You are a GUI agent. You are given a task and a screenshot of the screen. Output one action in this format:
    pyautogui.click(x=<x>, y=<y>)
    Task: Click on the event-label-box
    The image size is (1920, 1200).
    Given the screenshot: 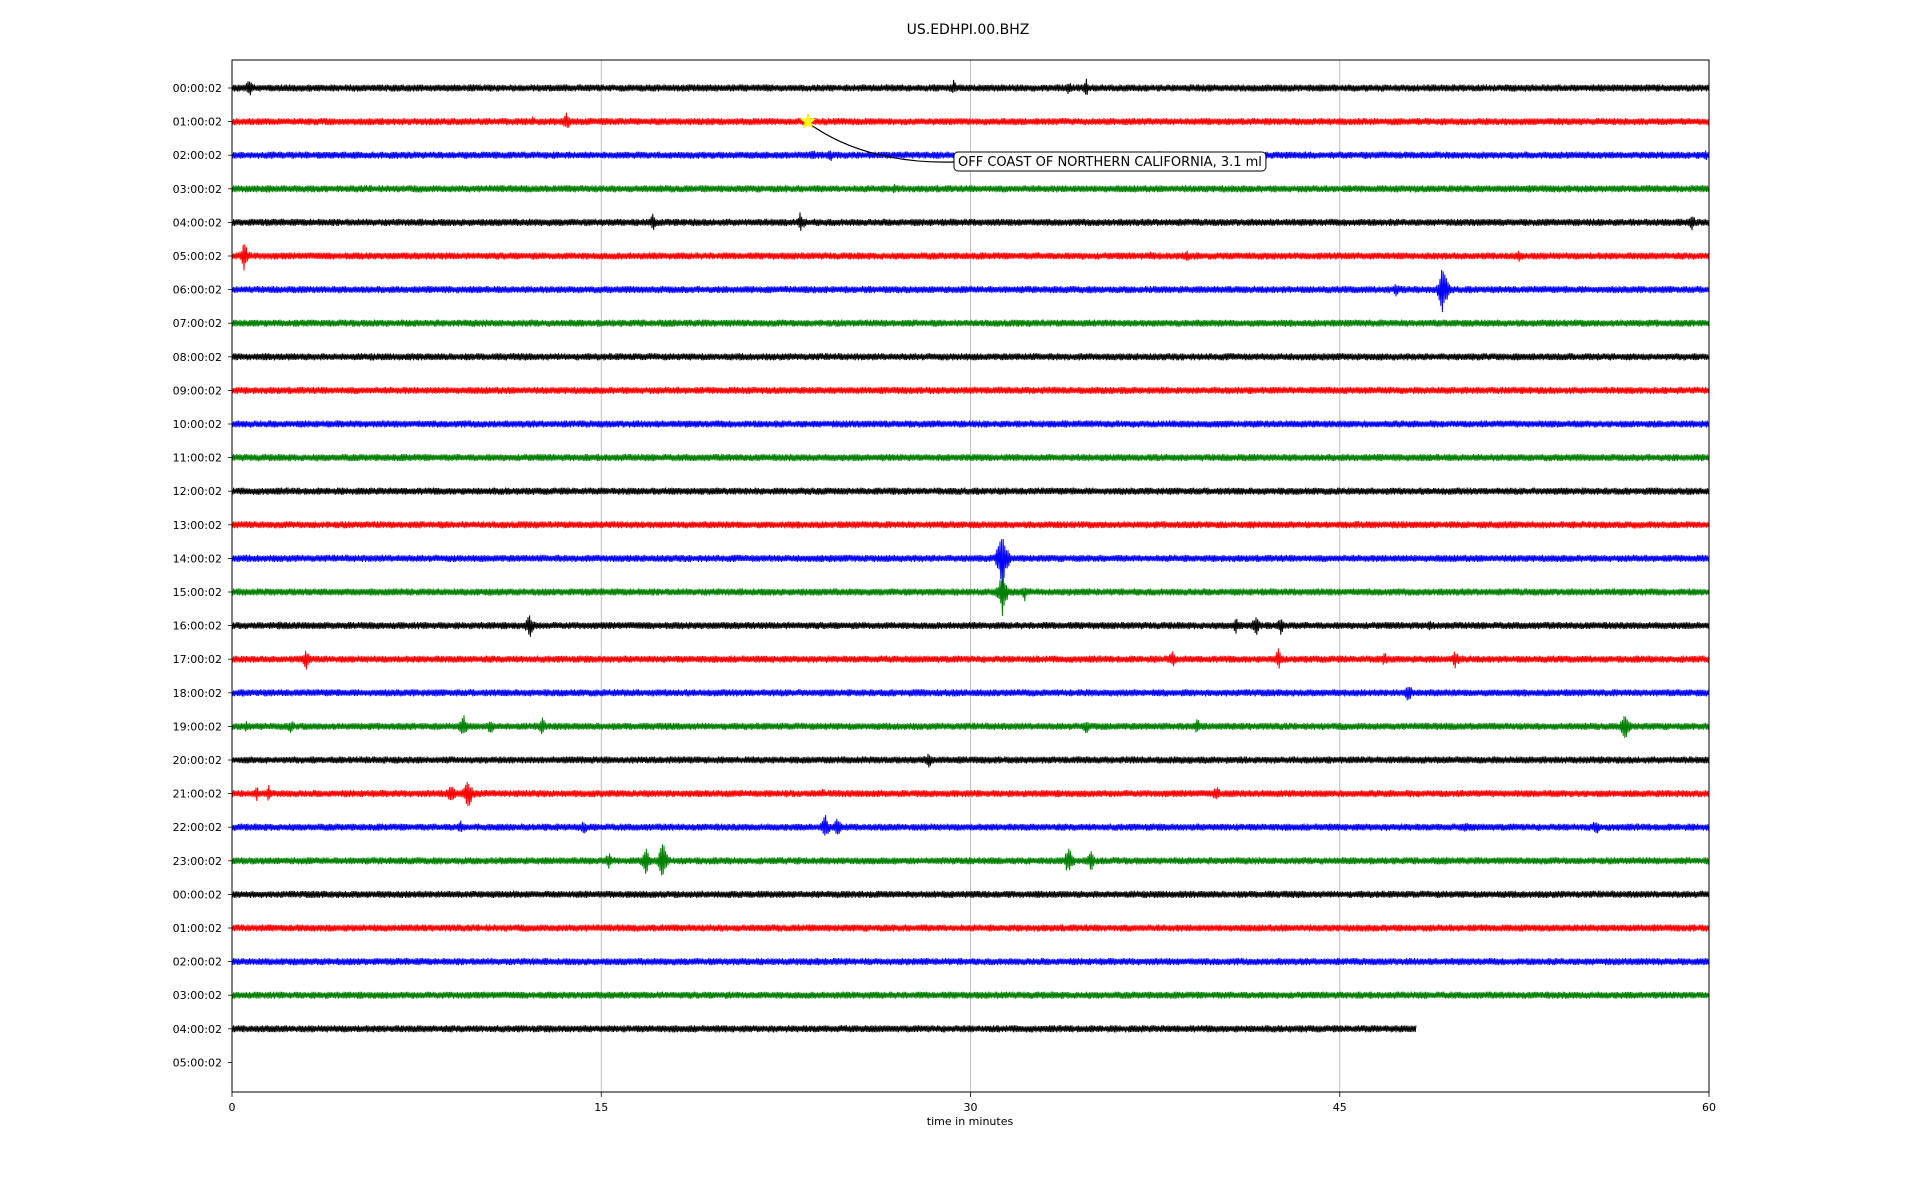 What is the action you would take?
    pyautogui.click(x=1110, y=161)
    